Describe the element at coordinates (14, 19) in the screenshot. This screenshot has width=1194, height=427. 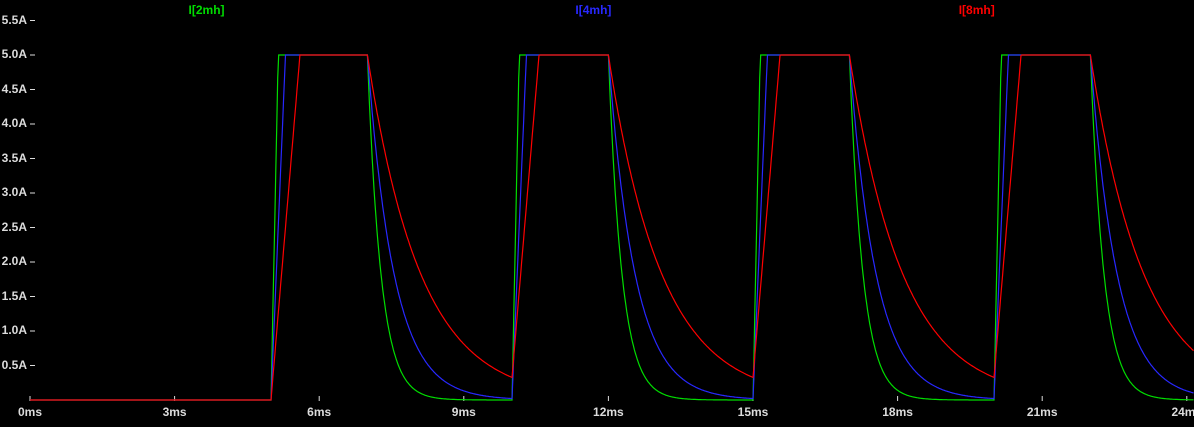
I see `y-tick-label: 5.5A` at that location.